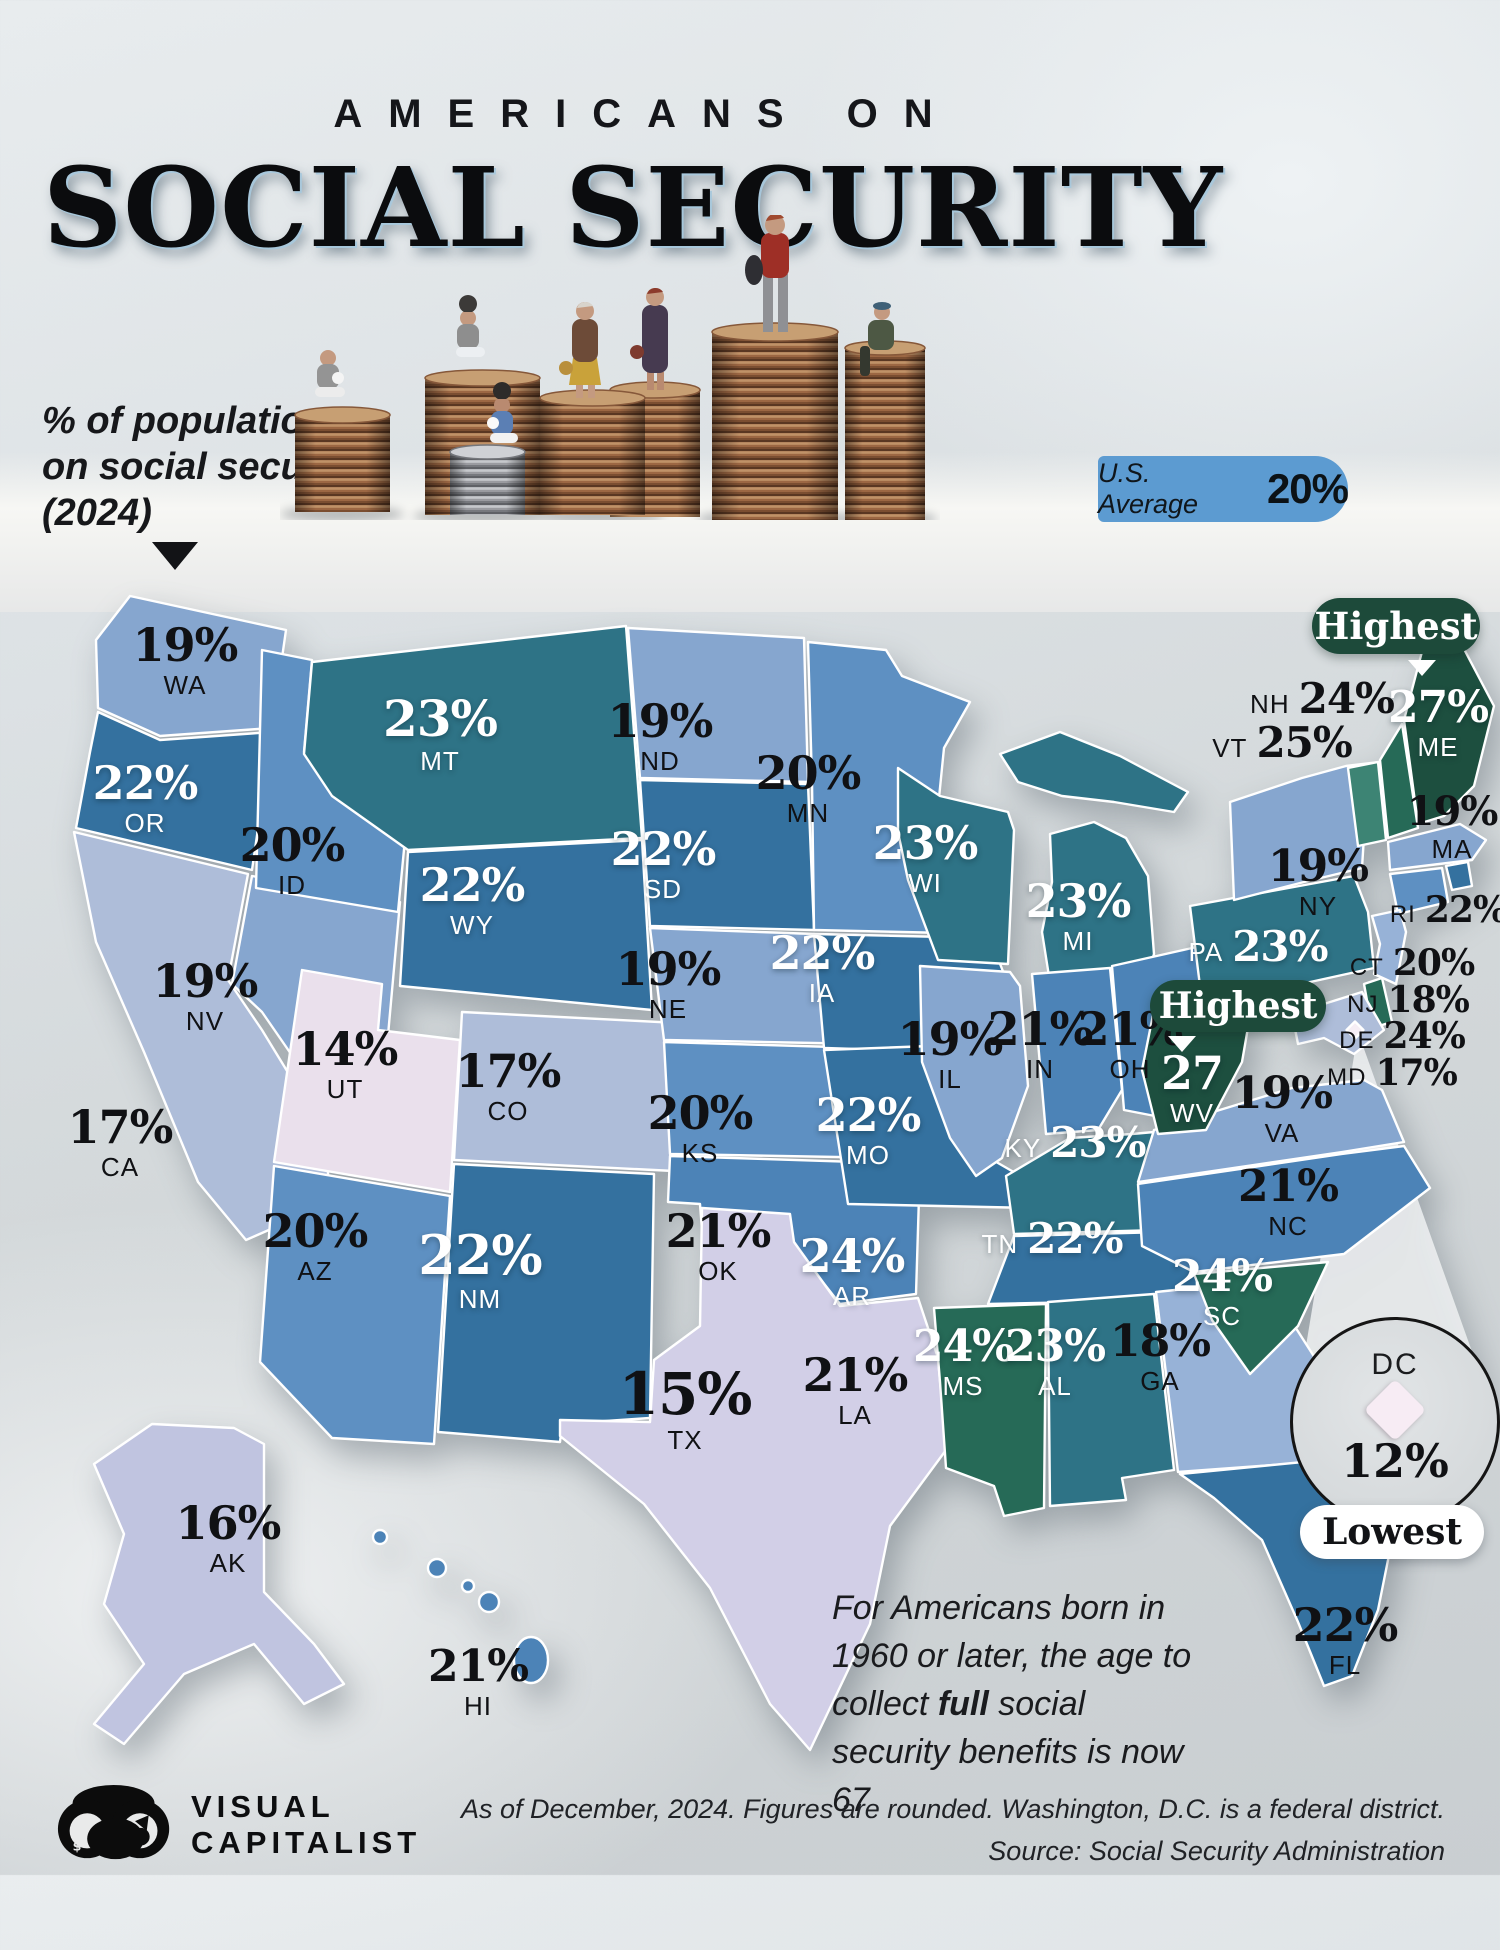 This screenshot has height=1950, width=1500. I want to click on dc-shape, so click(1395, 1410).